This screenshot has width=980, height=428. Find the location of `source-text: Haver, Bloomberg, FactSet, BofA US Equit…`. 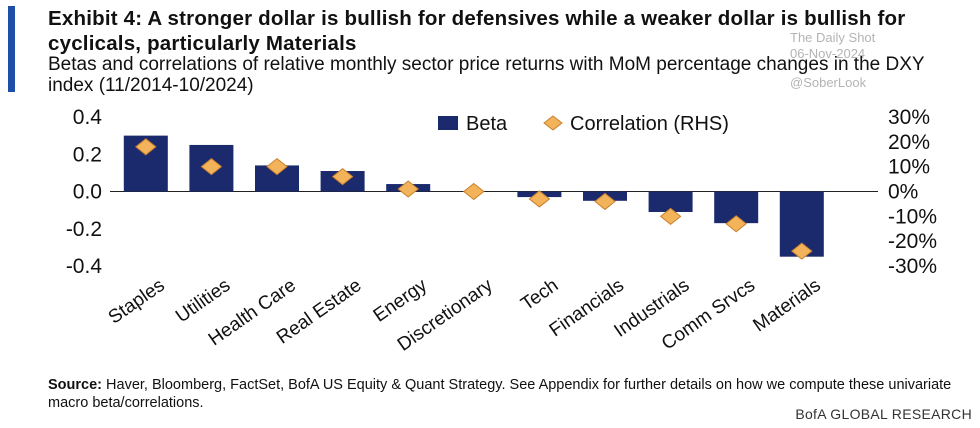

source-text: Haver, Bloomberg, FactSet, BofA US Equit… is located at coordinates (500, 394).